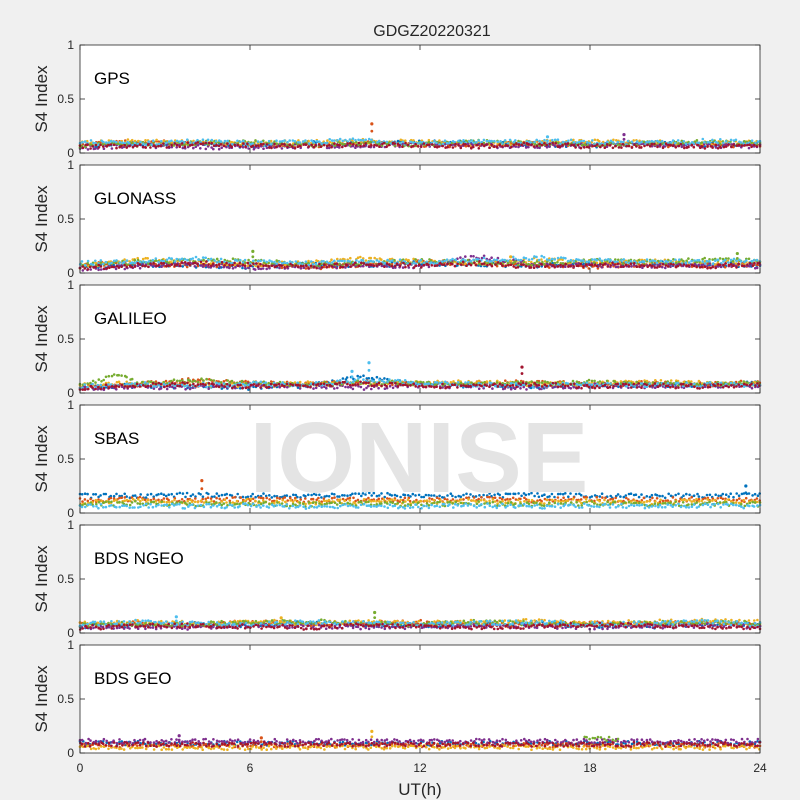  Describe the element at coordinates (135, 198) in the screenshot. I see `panel-label: GLONASS` at that location.